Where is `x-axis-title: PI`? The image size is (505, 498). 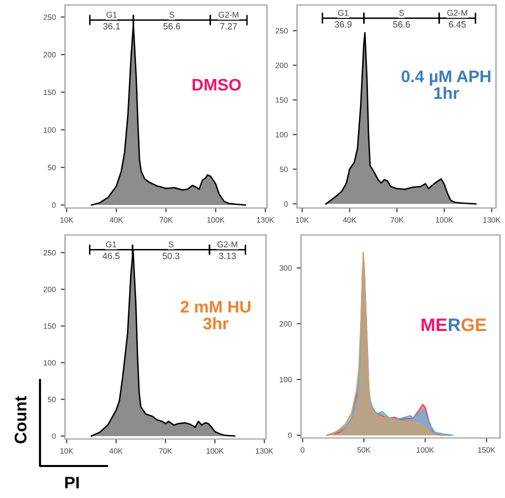 x-axis-title: PI is located at coordinates (72, 482).